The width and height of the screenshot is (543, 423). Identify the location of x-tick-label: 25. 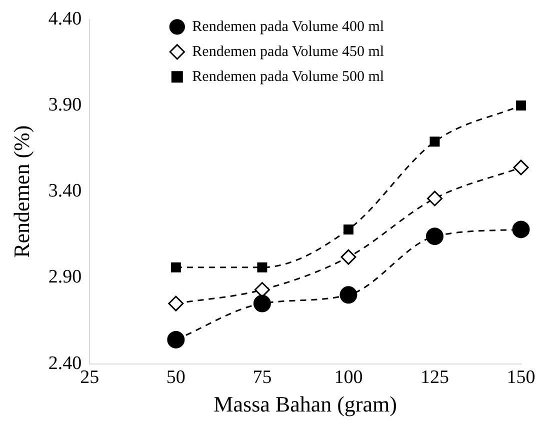
(90, 377).